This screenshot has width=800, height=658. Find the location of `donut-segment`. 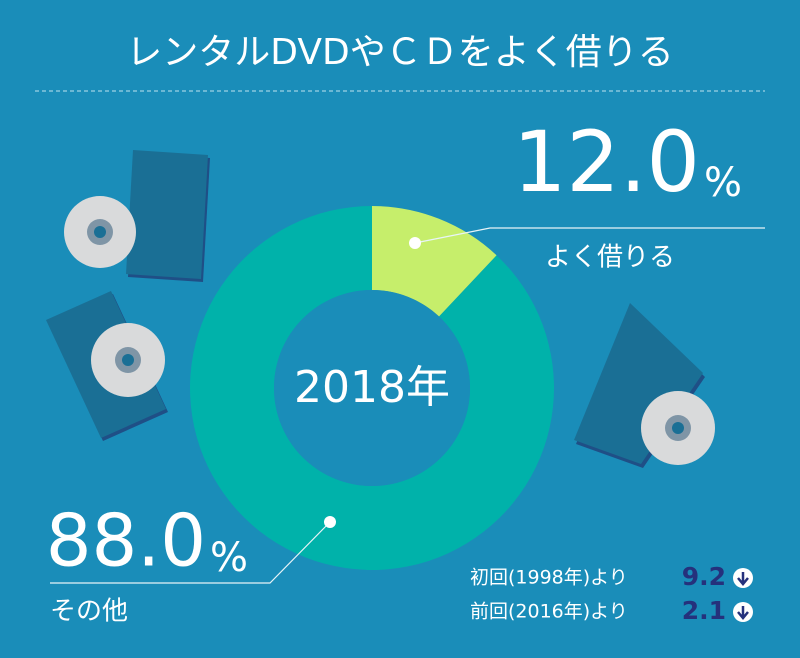

donut-segment is located at coordinates (434, 261).